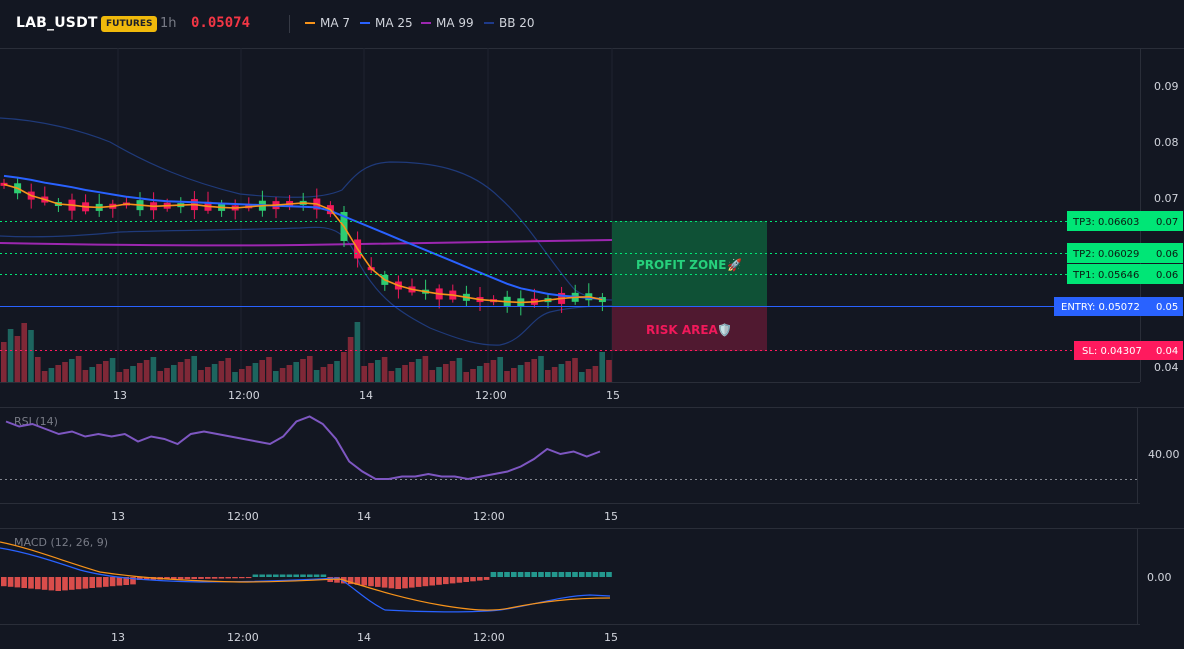  What do you see at coordinates (509, 23) in the screenshot?
I see `legend-bb20: BB 20` at bounding box center [509, 23].